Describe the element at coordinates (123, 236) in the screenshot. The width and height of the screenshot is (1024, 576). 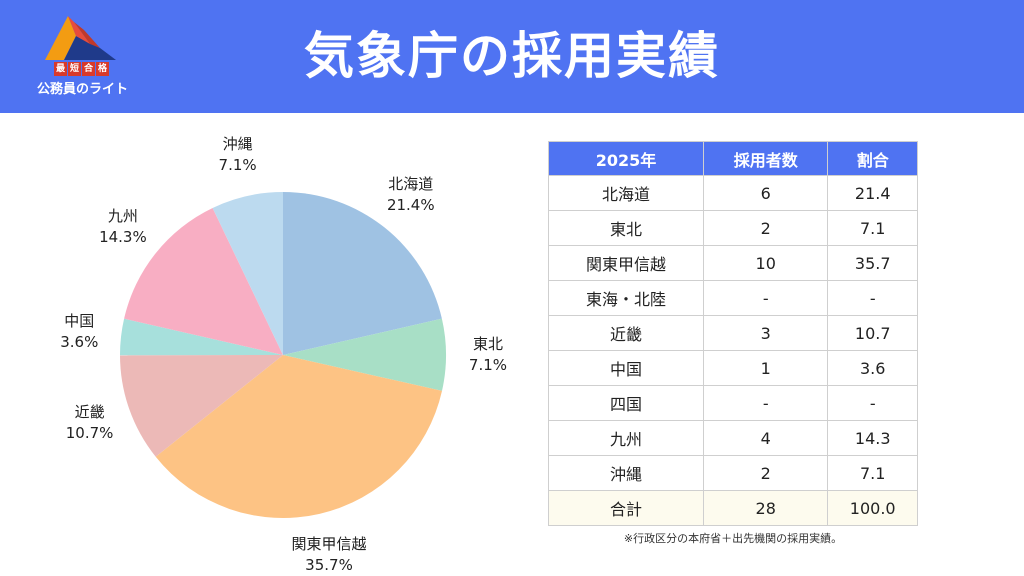
I see `slice-percent: 14.3%` at that location.